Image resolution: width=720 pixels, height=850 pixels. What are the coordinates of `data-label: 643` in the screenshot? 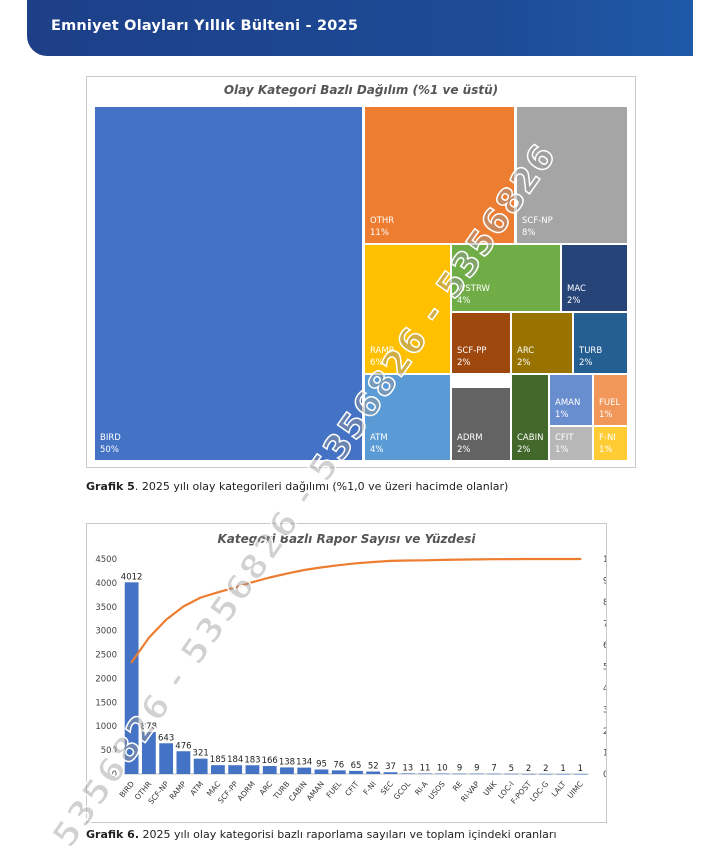 It's located at (166, 738).